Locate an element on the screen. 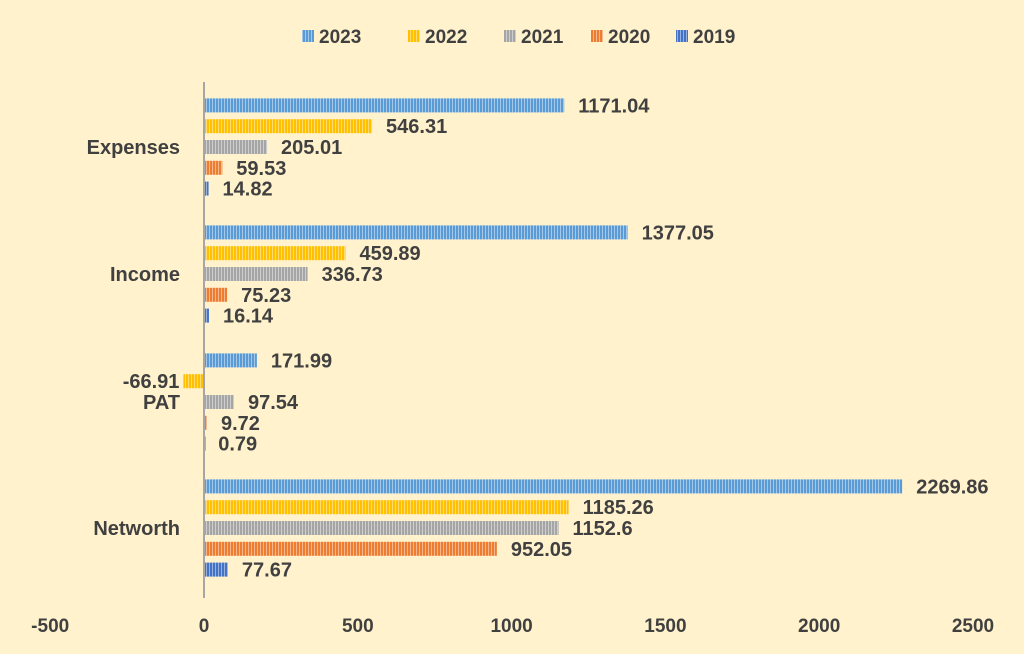  tick-label: 2500 is located at coordinates (973, 626).